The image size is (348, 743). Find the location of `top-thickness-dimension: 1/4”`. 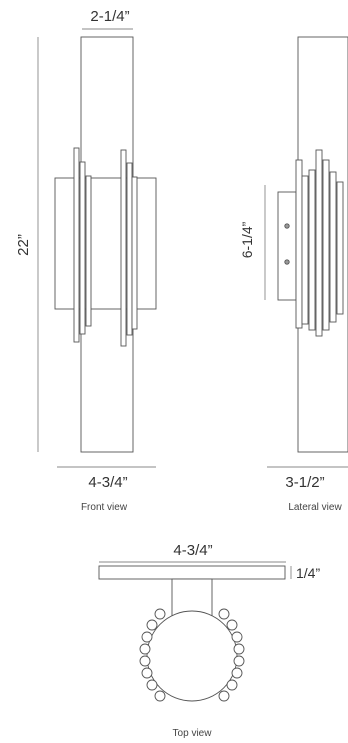

top-thickness-dimension: 1/4” is located at coordinates (308, 573).